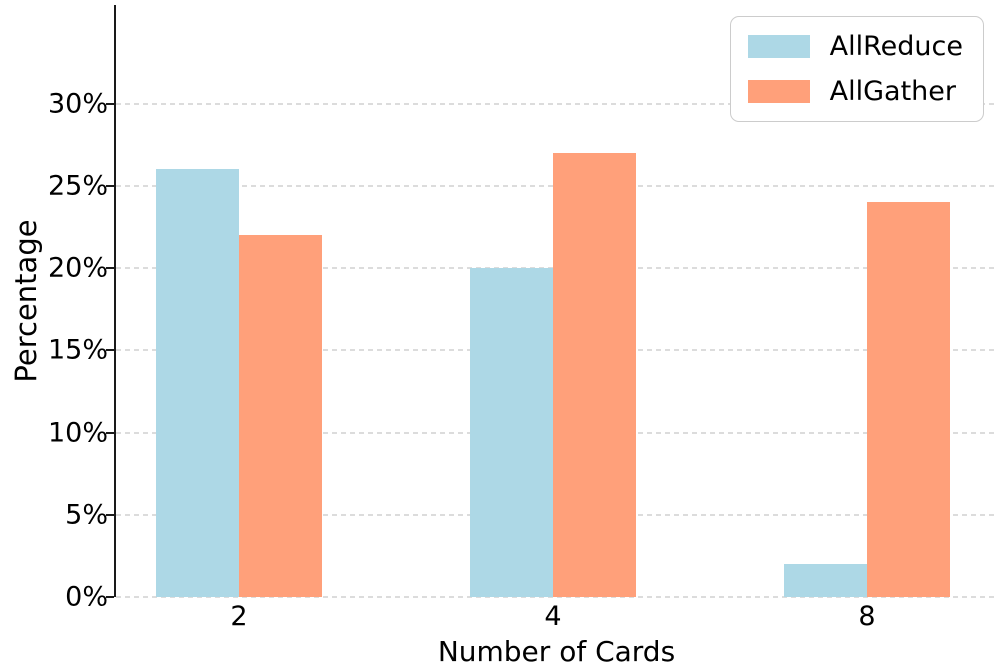 The image size is (997, 671). I want to click on y-tick-mark-30%, so click(110, 103).